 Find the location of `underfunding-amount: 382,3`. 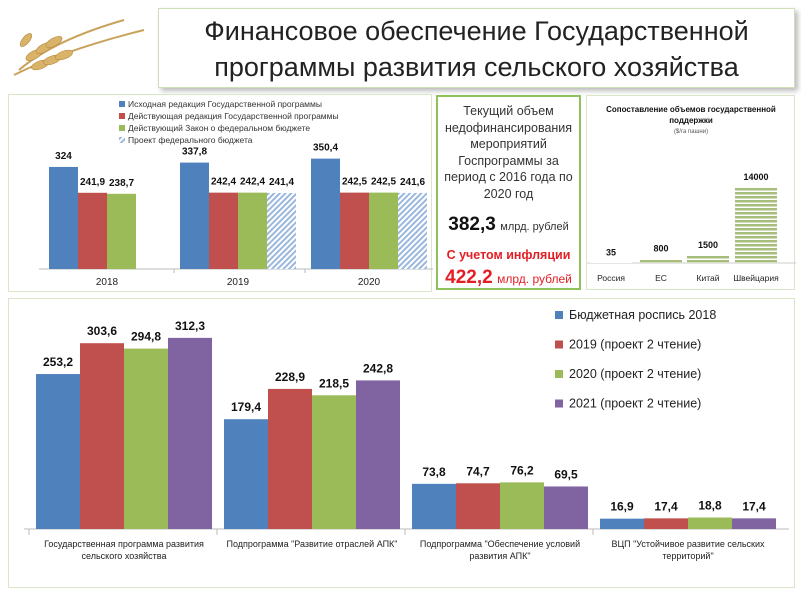

underfunding-amount: 382,3 is located at coordinates (472, 224).